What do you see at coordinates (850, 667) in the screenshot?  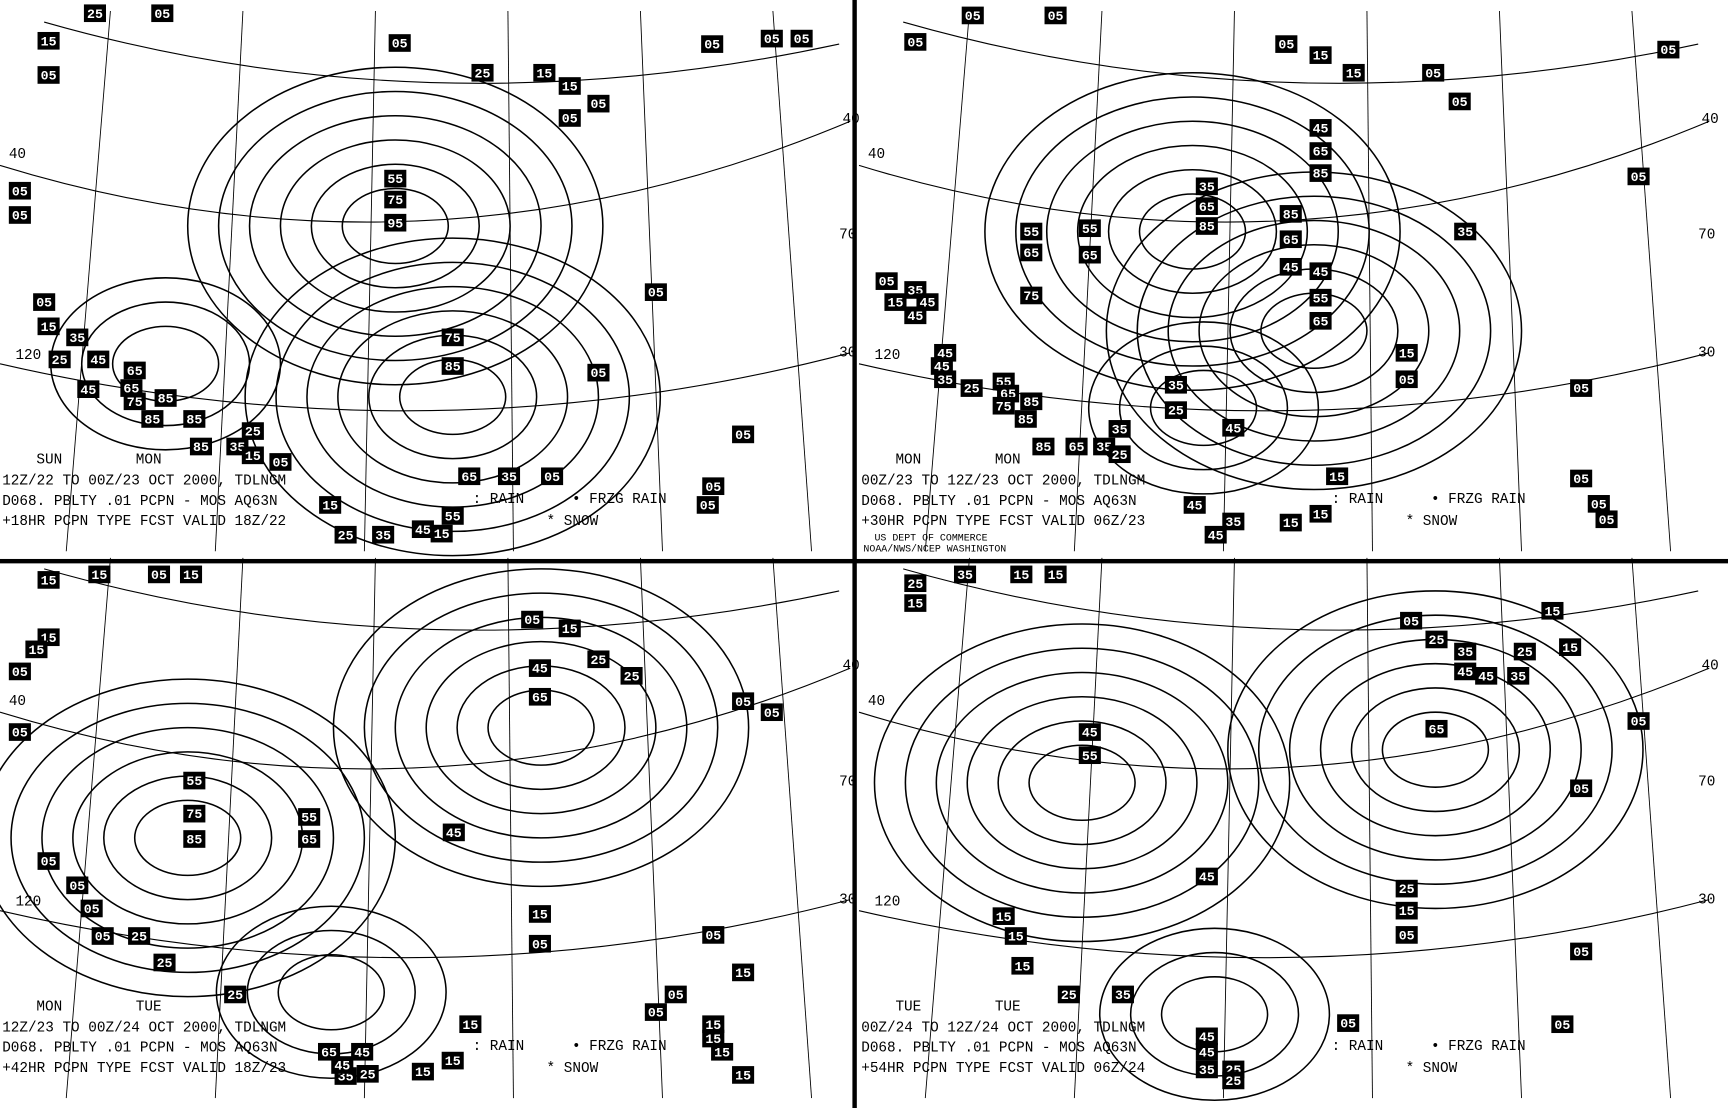 I see `grid-label: 40` at bounding box center [850, 667].